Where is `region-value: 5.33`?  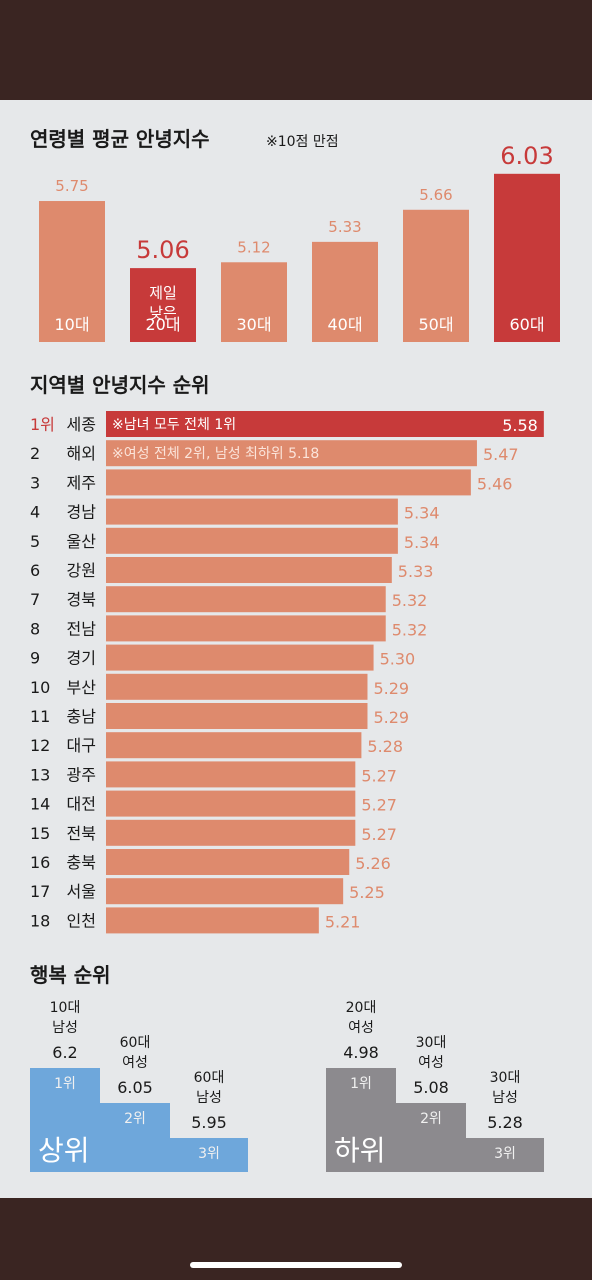
region-value: 5.33 is located at coordinates (416, 571).